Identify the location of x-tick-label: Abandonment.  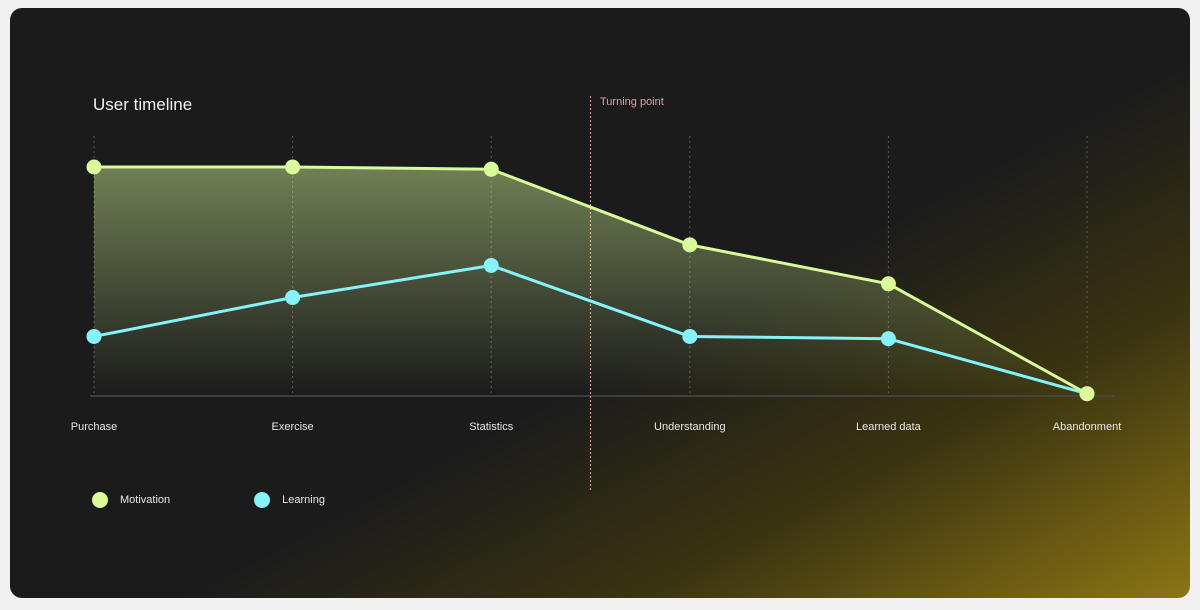
(1087, 427).